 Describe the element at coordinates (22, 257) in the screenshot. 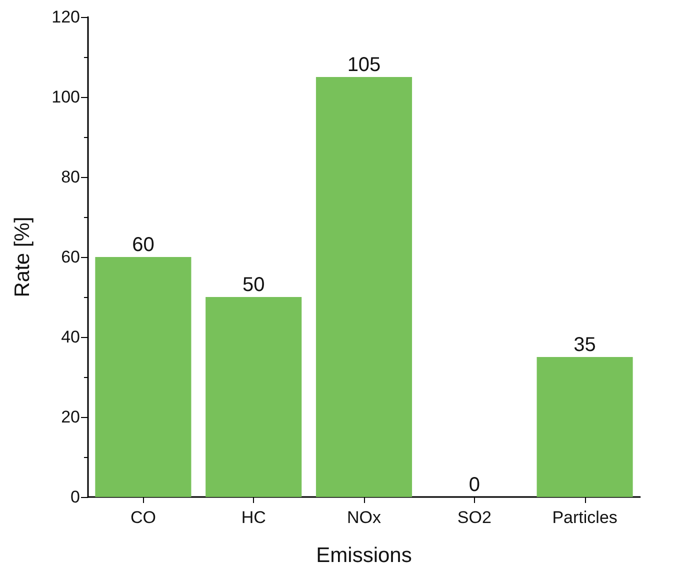

I see `y-axis-title: Rate [%]` at that location.